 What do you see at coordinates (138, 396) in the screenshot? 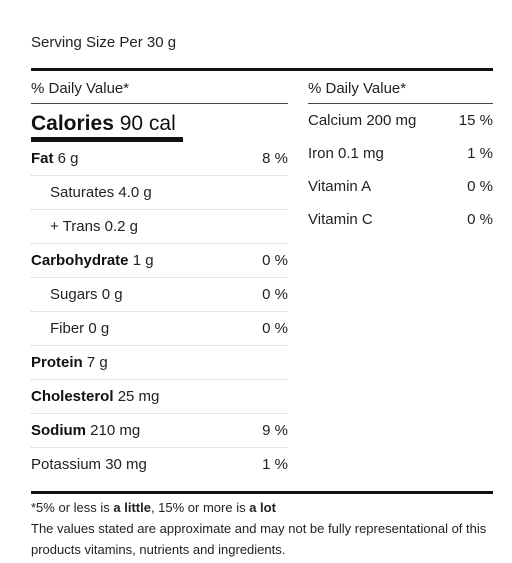
I see `nutrient-amount: 25 mg` at bounding box center [138, 396].